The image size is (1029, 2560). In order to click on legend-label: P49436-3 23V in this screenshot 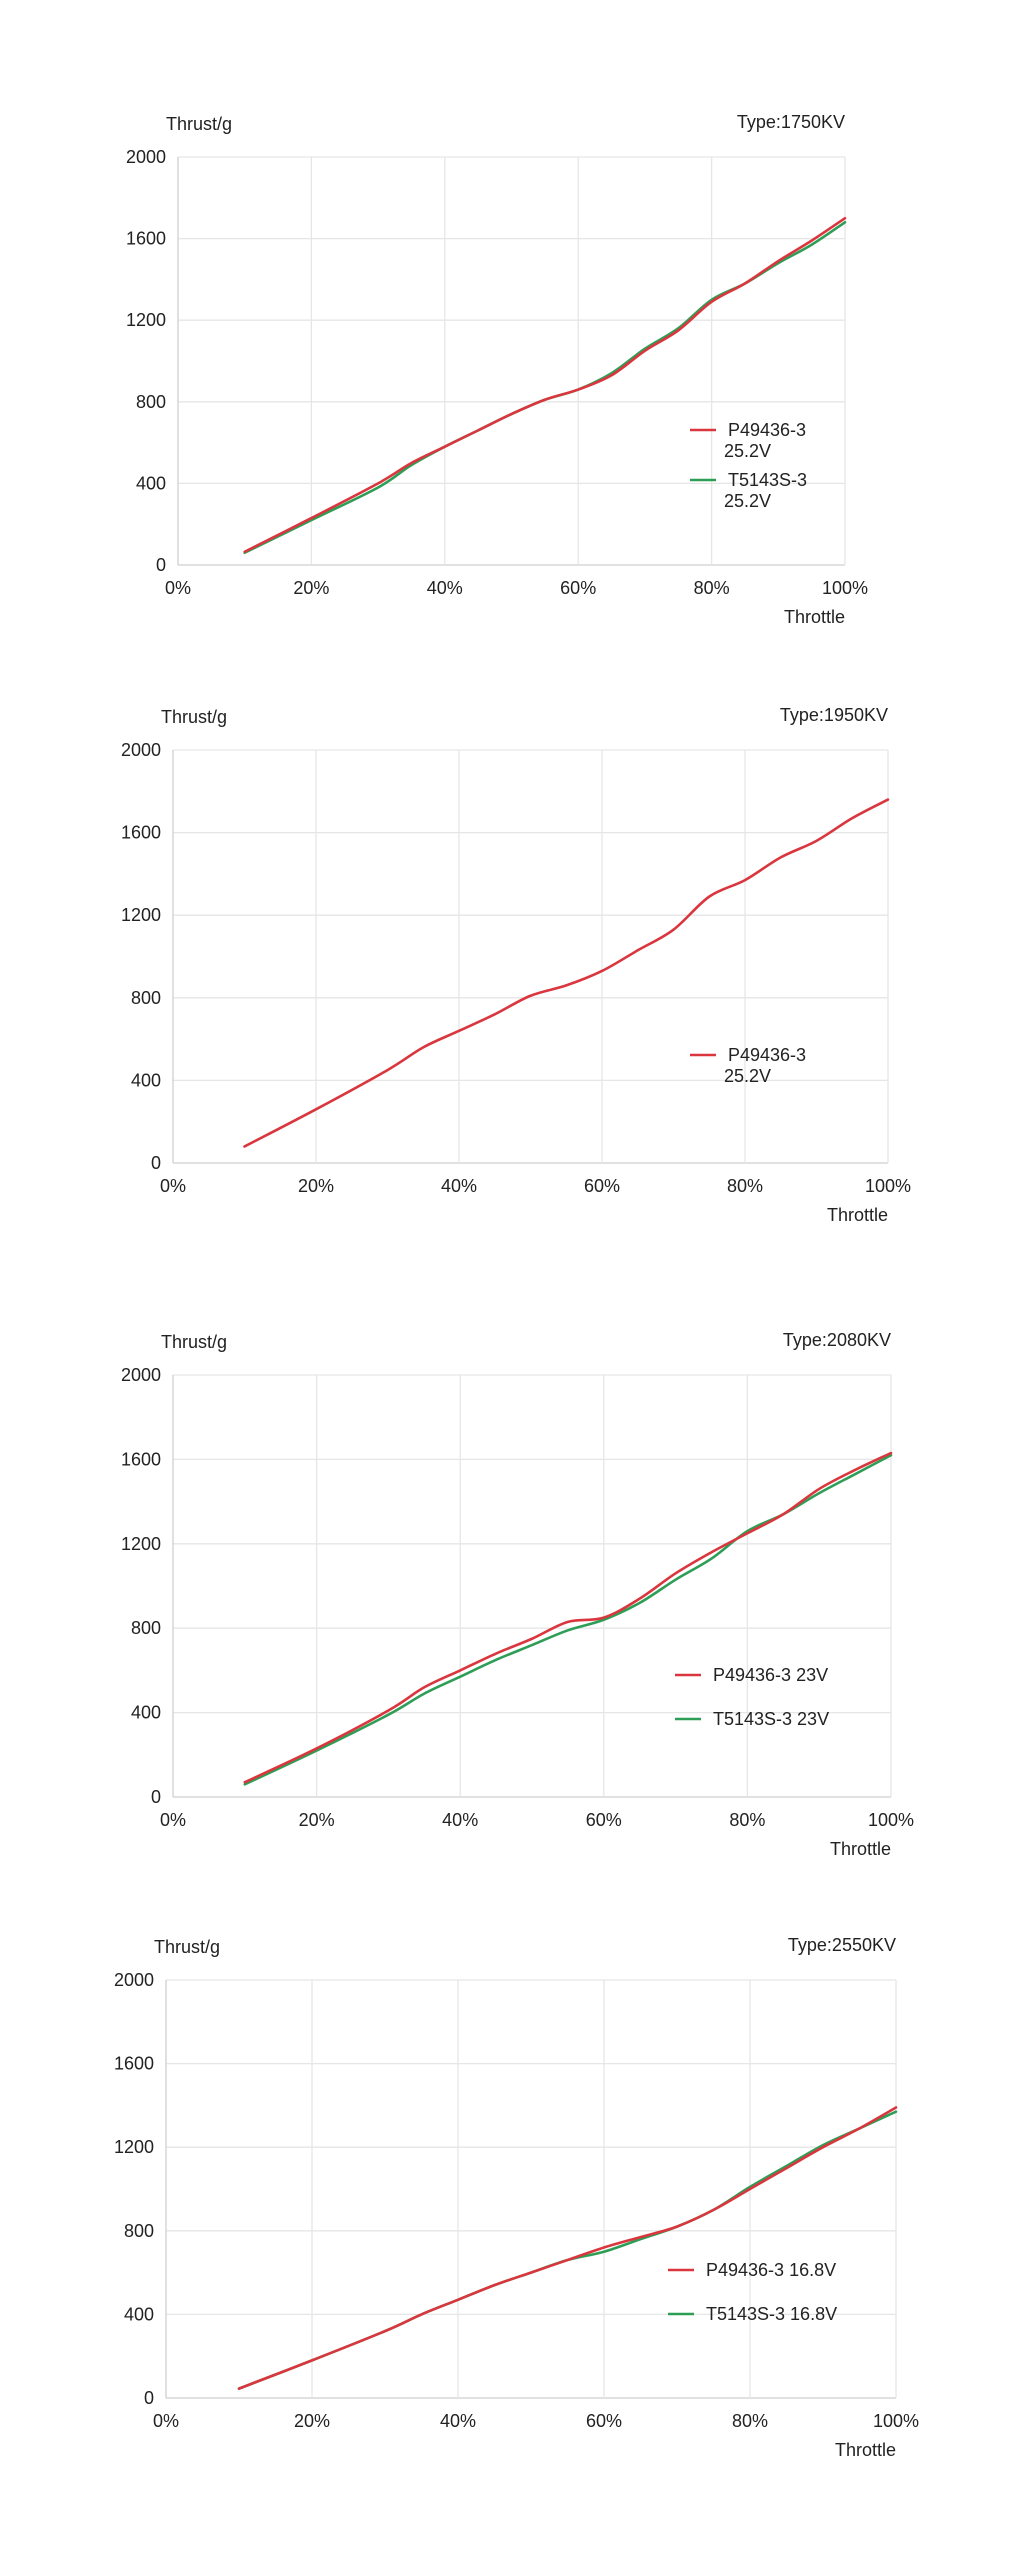, I will do `click(770, 1675)`.